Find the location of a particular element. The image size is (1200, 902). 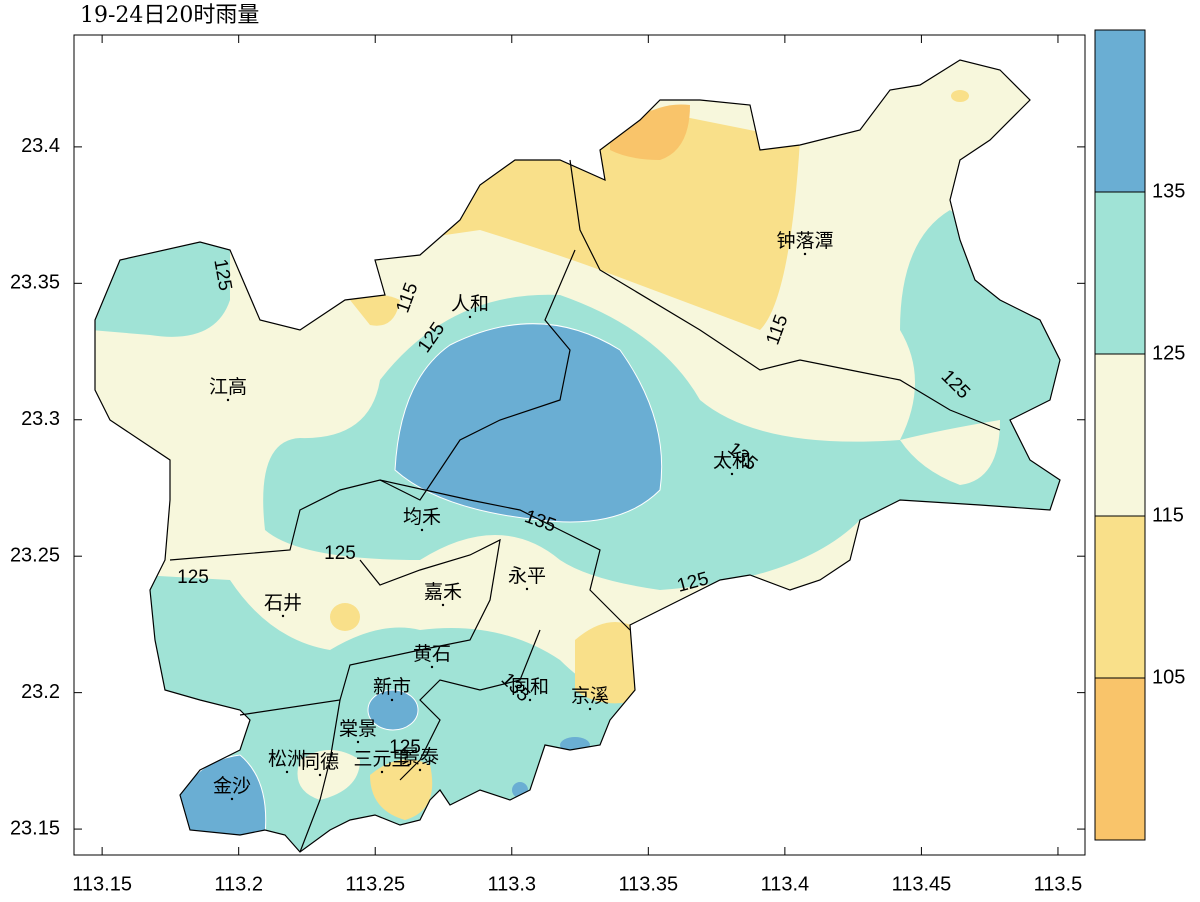

y-tick-label: 23.2 is located at coordinates (40, 692).